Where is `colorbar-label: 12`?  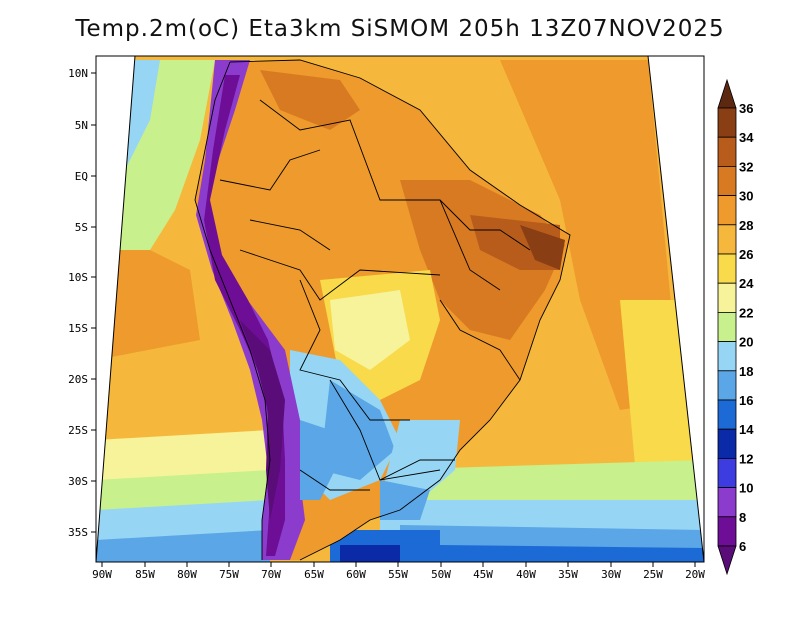 colorbar-label: 12 is located at coordinates (746, 458).